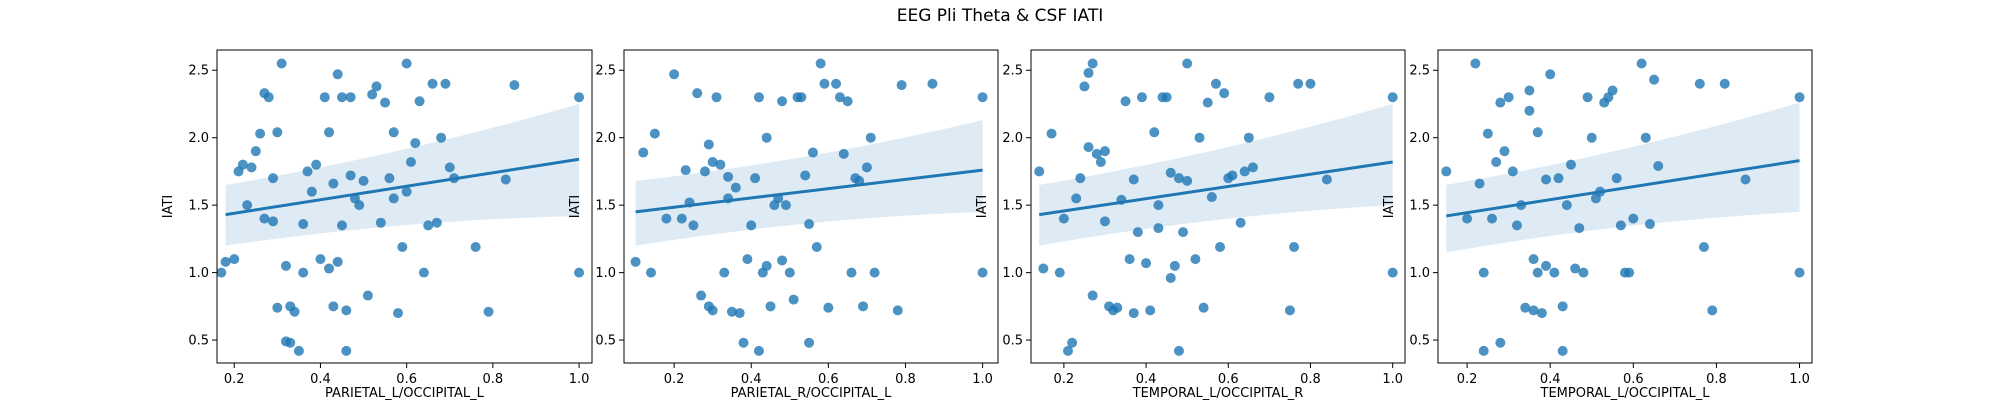  Describe the element at coordinates (605, 206) in the screenshot. I see `y-tick-label: 1.5` at that location.